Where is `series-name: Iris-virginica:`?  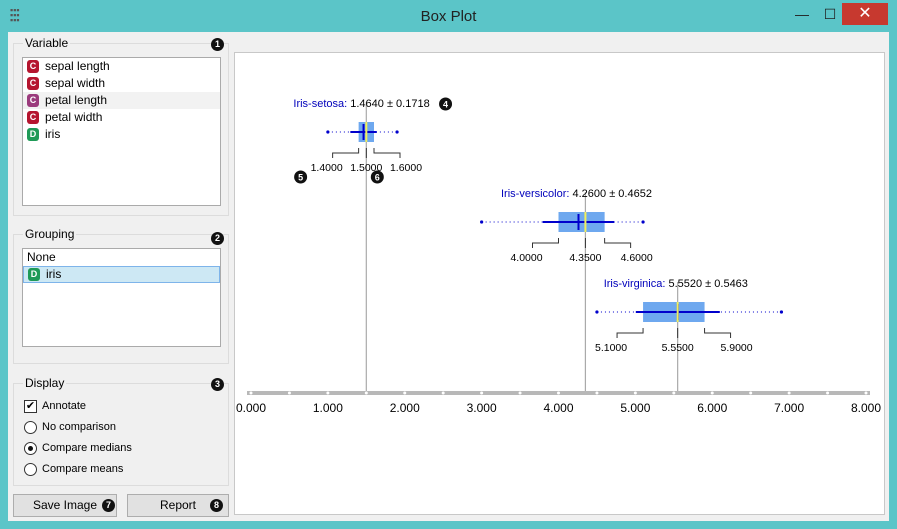
series-name: Iris-virginica: is located at coordinates (635, 284).